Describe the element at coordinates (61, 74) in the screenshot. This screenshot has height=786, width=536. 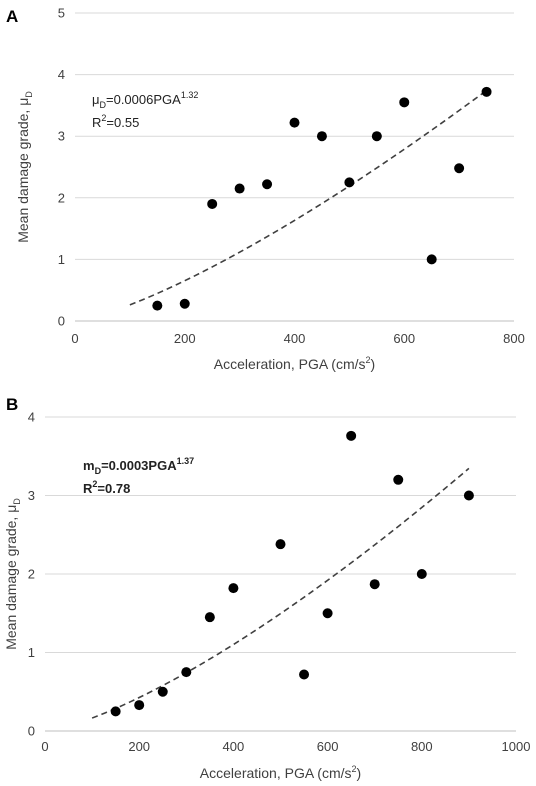
I see `panel-a-y-tick-label: 4` at that location.